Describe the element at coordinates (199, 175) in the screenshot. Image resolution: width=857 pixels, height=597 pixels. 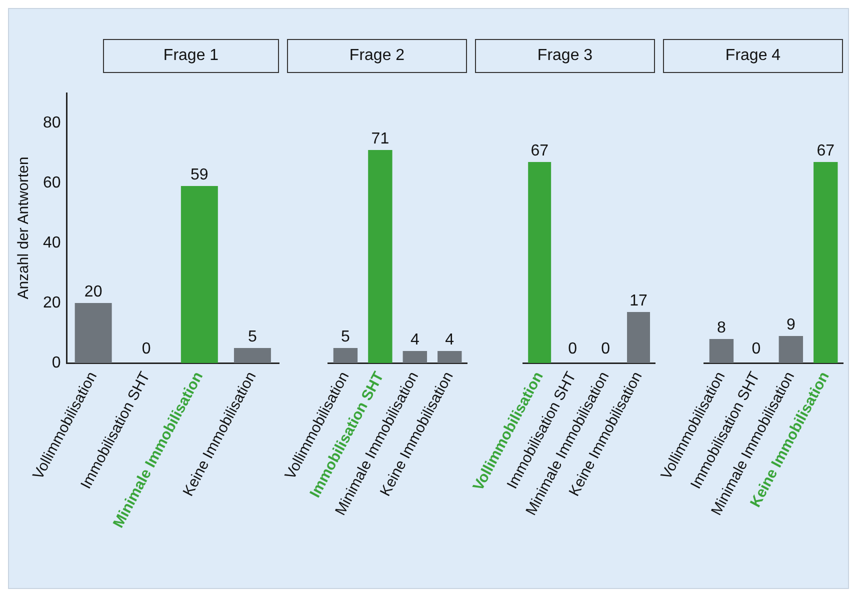
I see `data-label: 59` at that location.